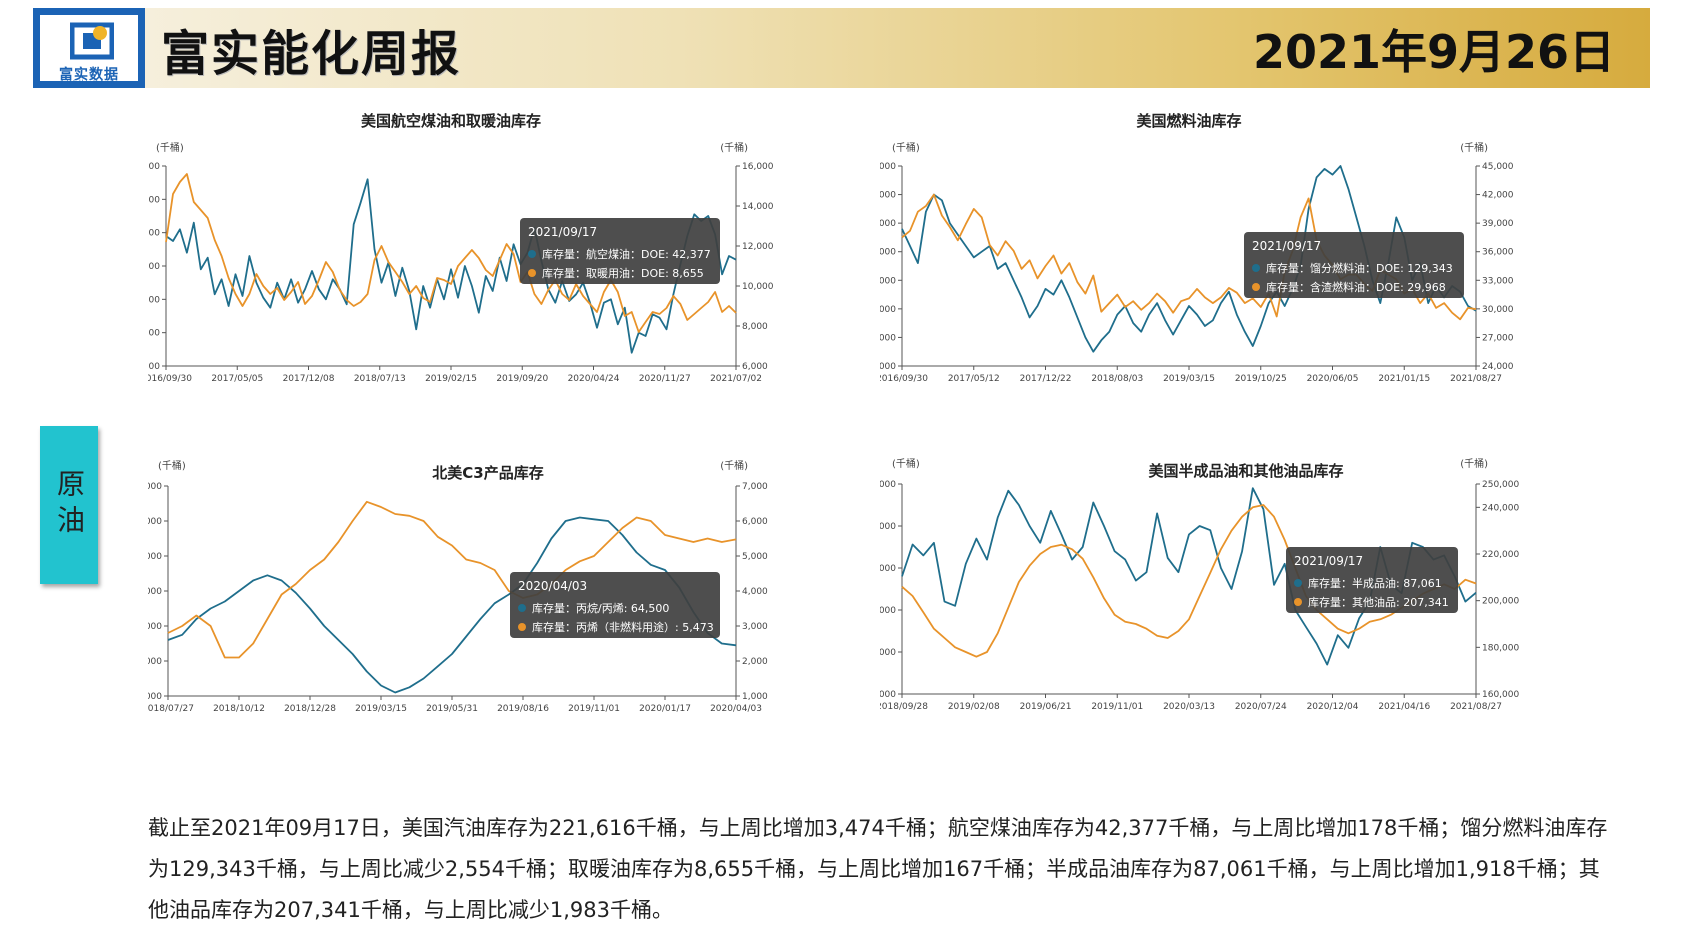 This screenshot has width=1687, height=949. Describe the element at coordinates (974, 379) in the screenshot. I see `x-tick-label: 2017/05/12` at that location.